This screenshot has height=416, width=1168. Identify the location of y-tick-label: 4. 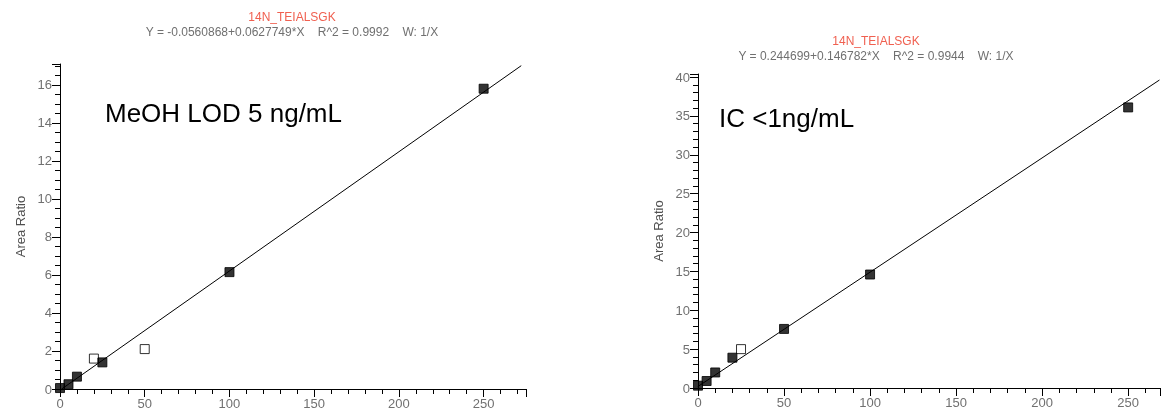
(48, 313).